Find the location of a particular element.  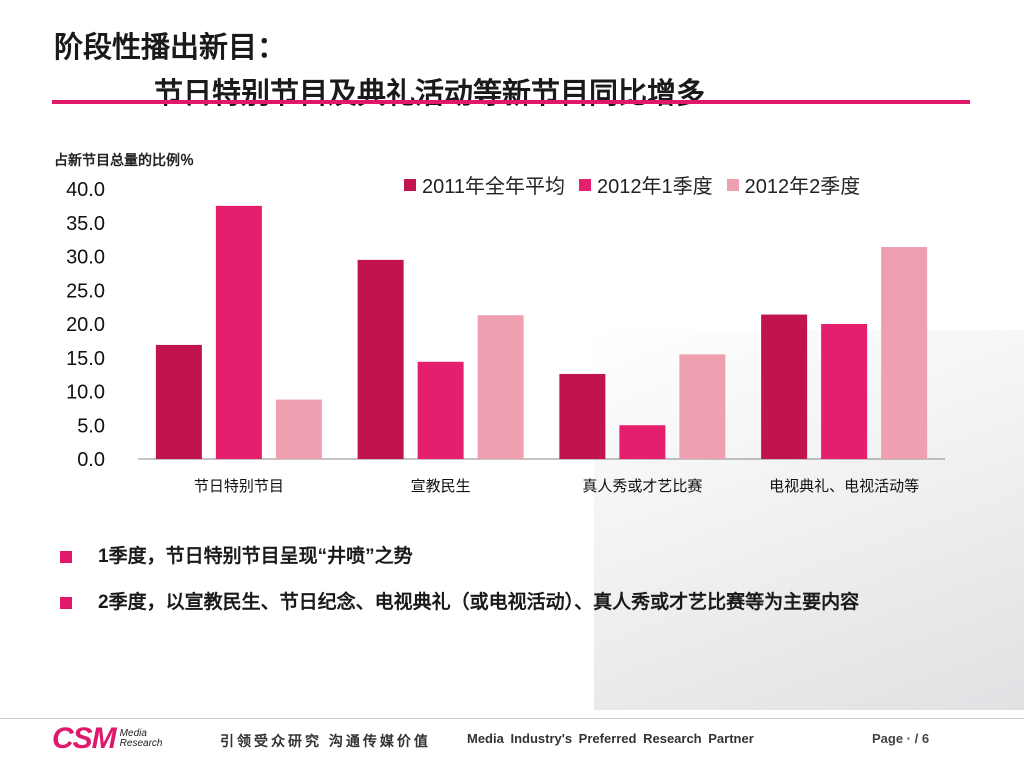

csm-logo: CSM Media Research is located at coordinates (107, 739).